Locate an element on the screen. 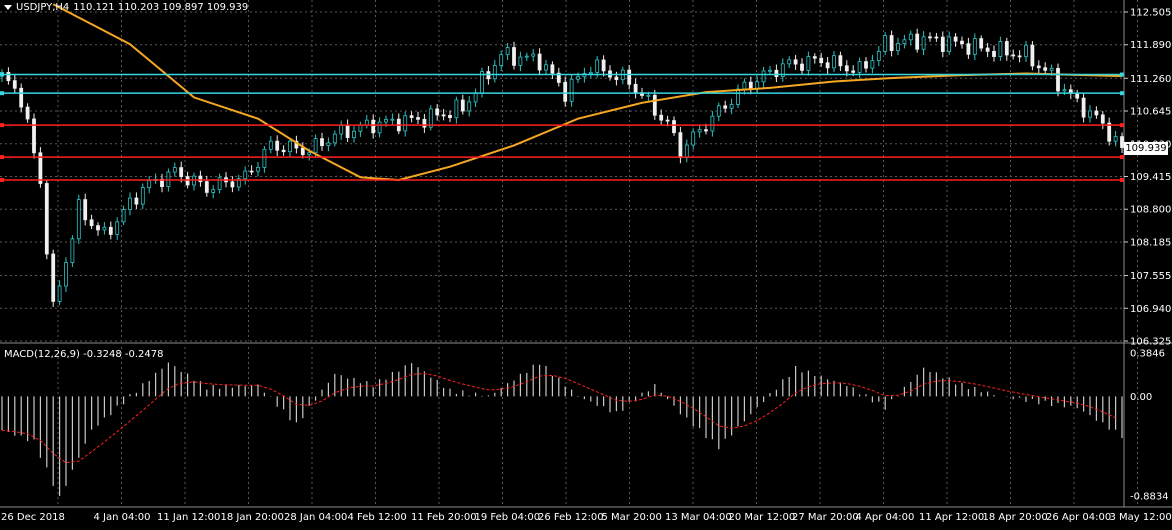 This screenshot has height=530, width=1172. time-tick-label: 5 Mar 20:00 is located at coordinates (632, 517).